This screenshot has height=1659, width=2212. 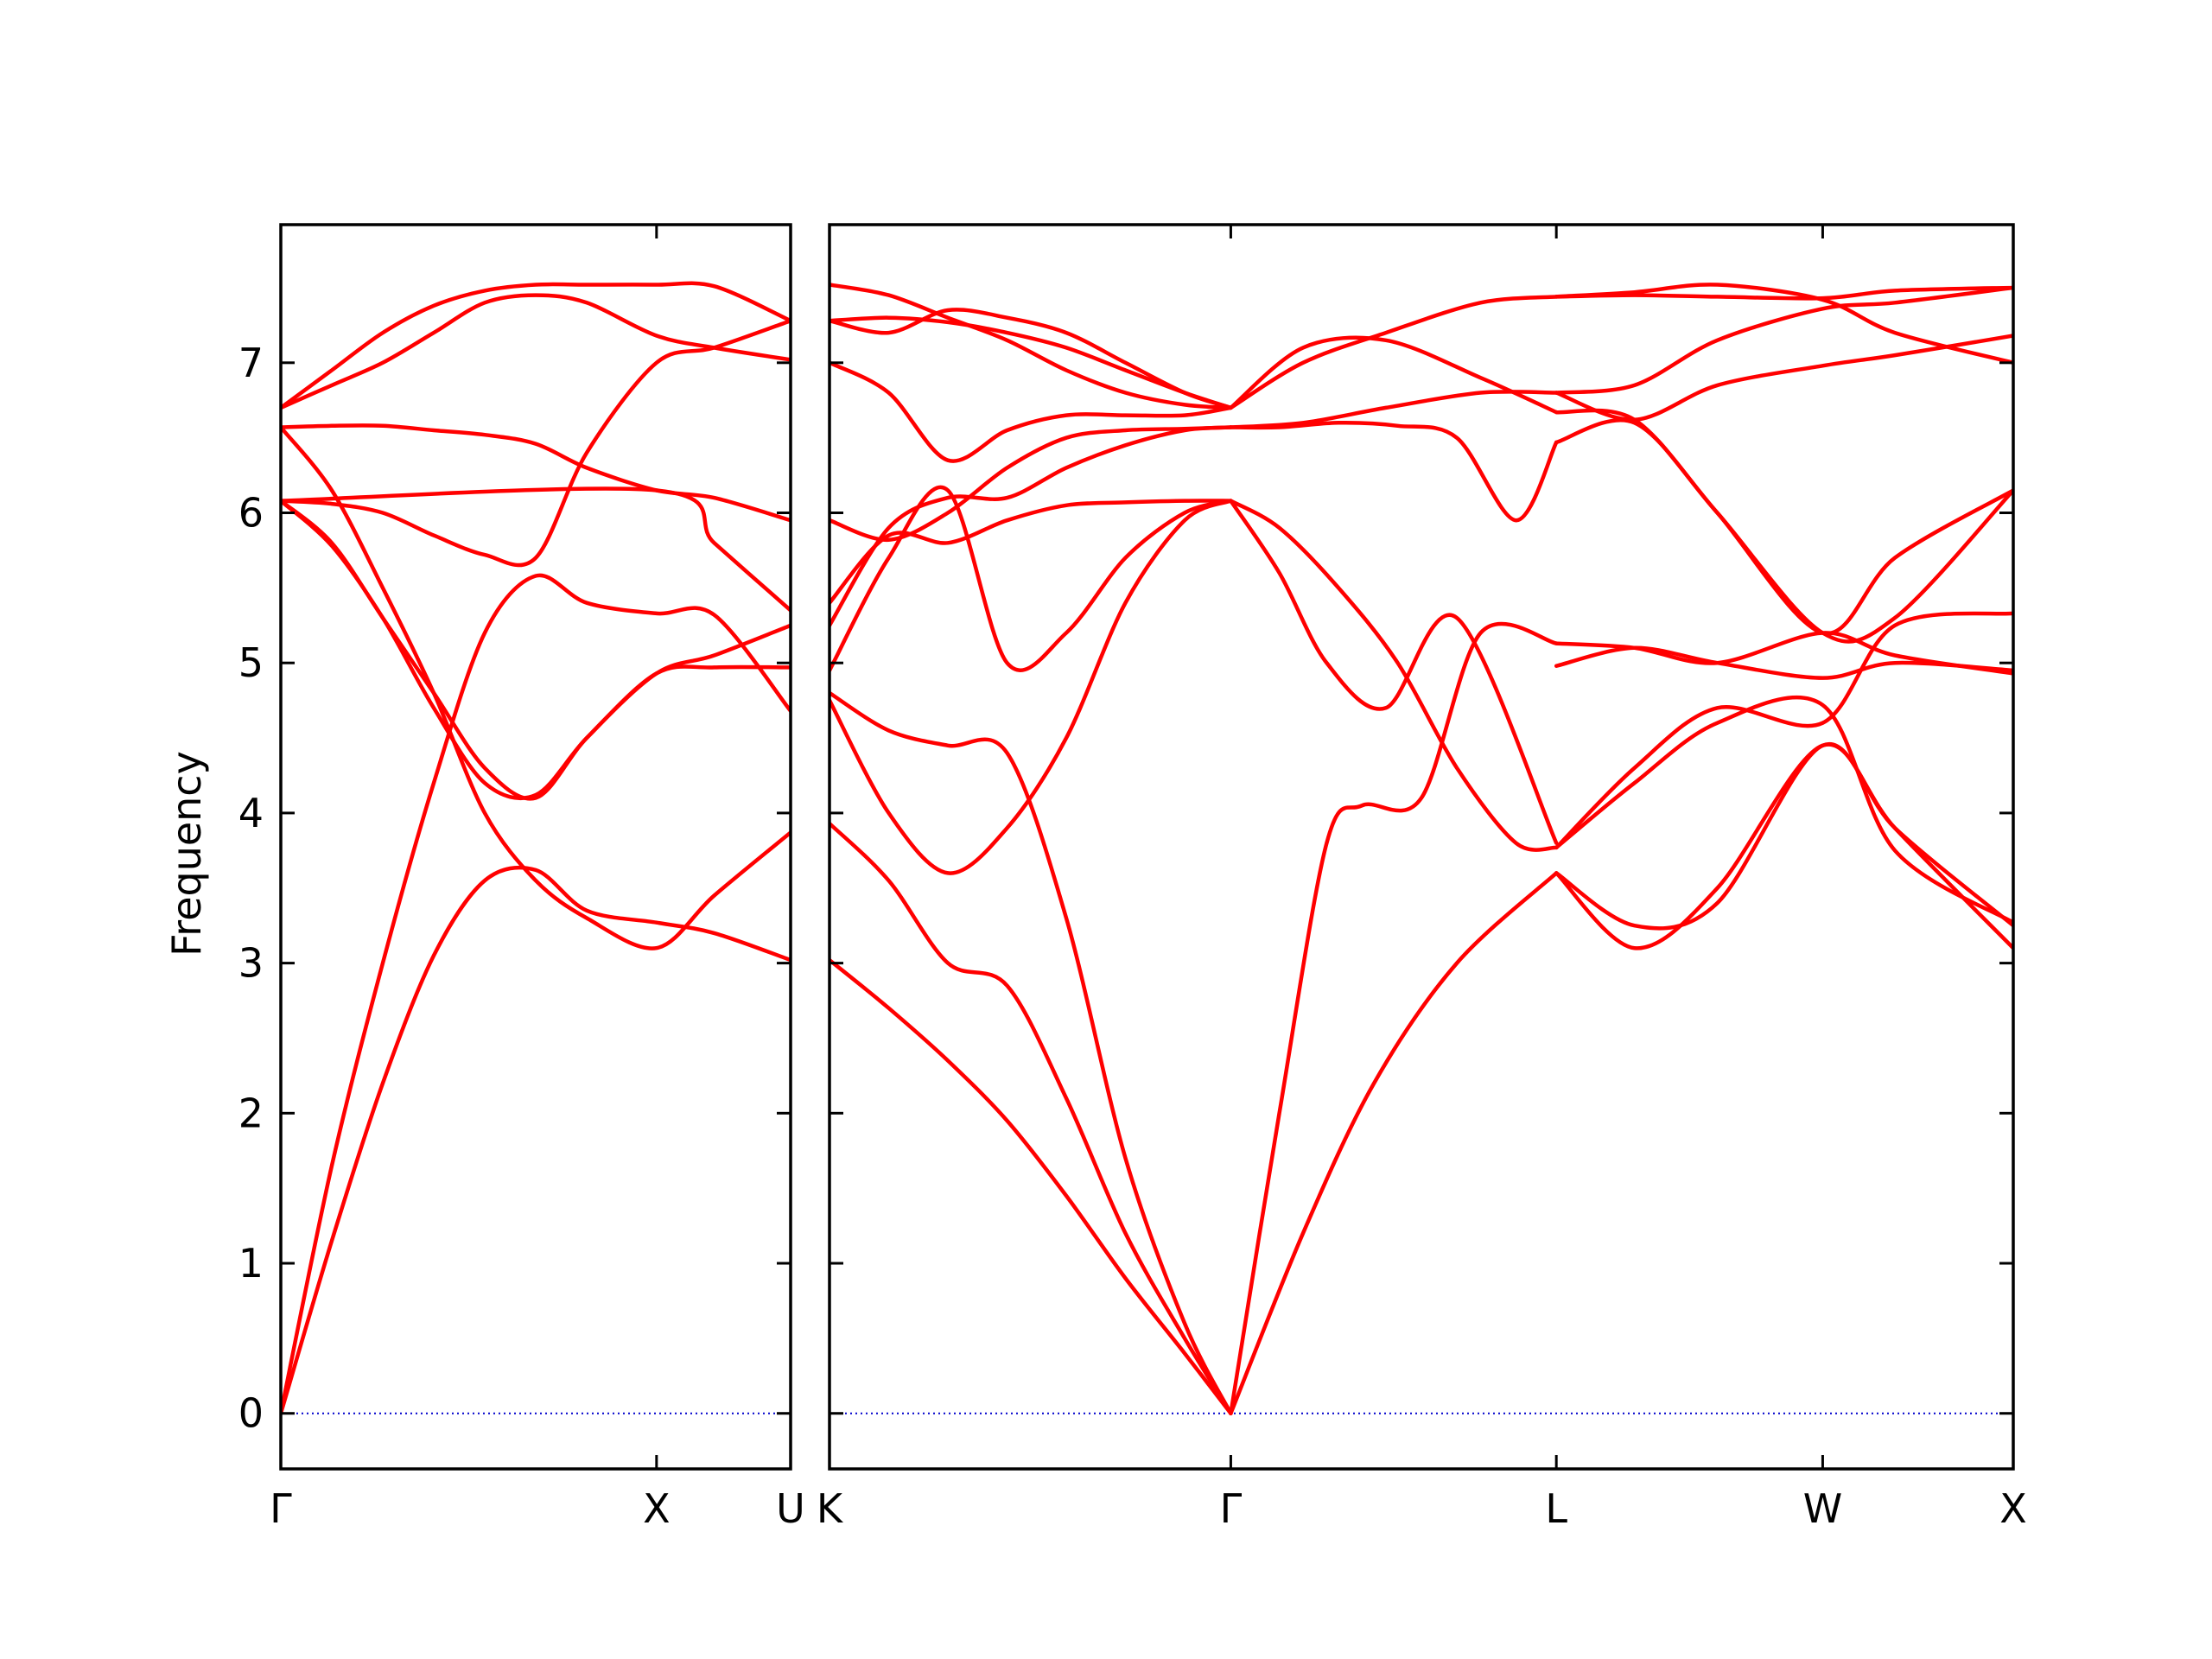 I want to click on y-tick-label: 4, so click(x=251, y=813).